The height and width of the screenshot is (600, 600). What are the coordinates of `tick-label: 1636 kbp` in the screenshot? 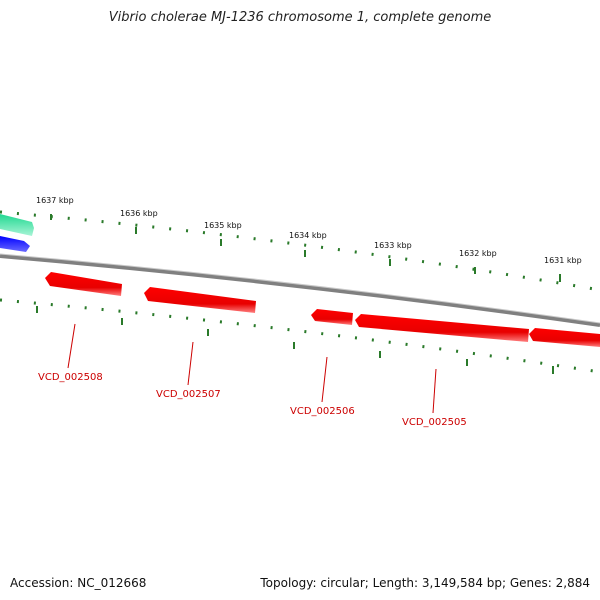 It's located at (139, 213).